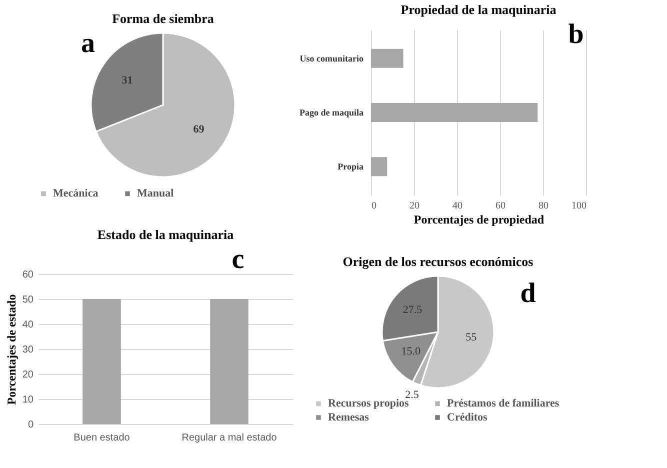 Image resolution: width=667 pixels, height=468 pixels. What do you see at coordinates (467, 418) in the screenshot?
I see `legend-label: Créditos` at bounding box center [467, 418].